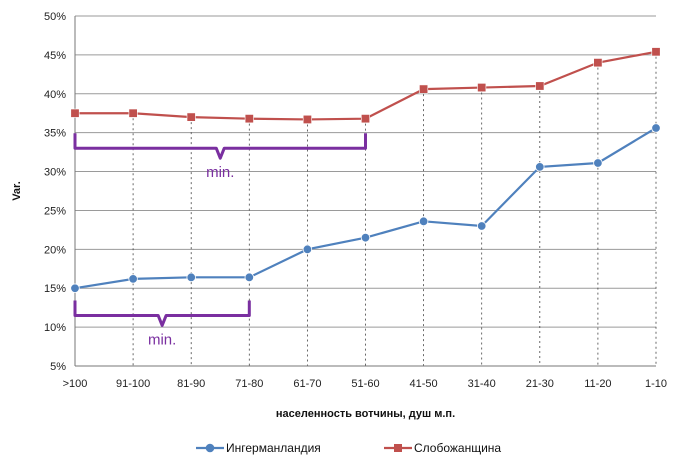  I want to click on x-tick-label: 21-30, so click(540, 384).